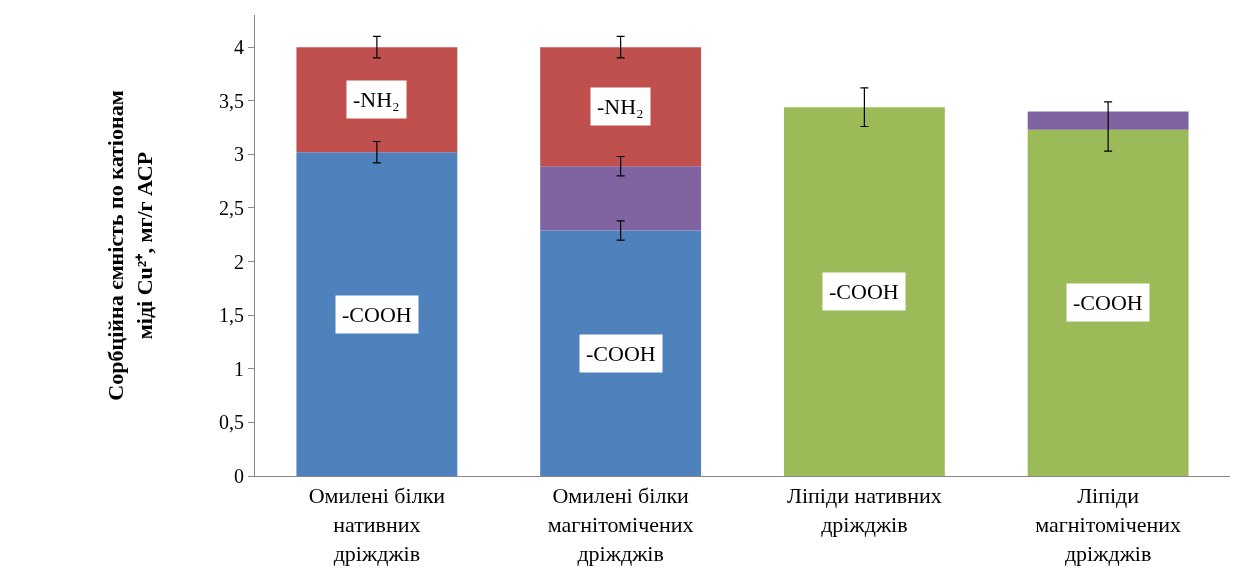 This screenshot has height=581, width=1240. What do you see at coordinates (231, 315) in the screenshot?
I see `y-tick-label: 1,5` at bounding box center [231, 315].